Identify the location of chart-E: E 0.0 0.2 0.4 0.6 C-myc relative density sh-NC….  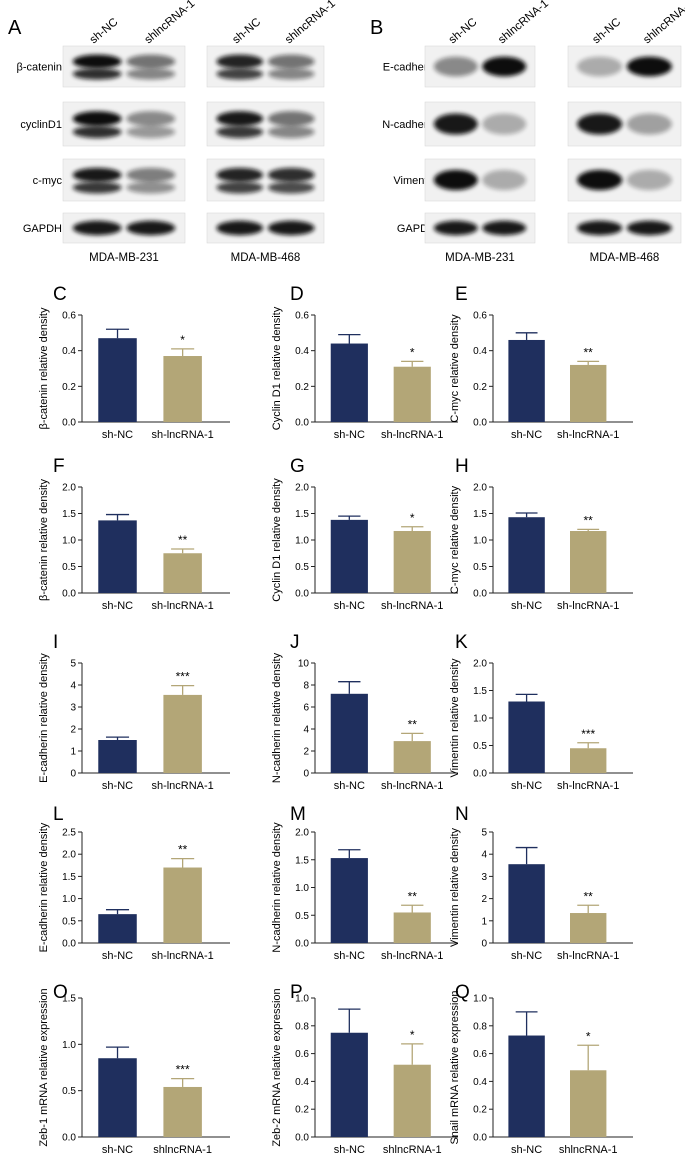
(541, 362).